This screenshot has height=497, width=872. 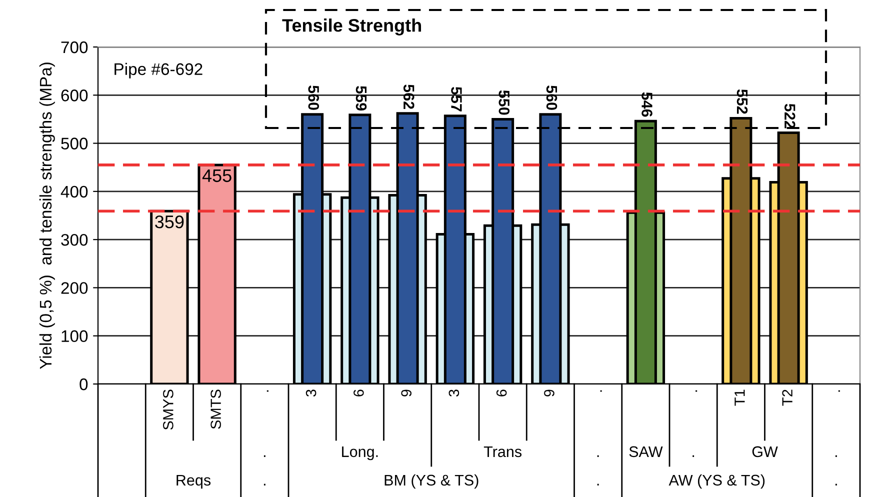 What do you see at coordinates (168, 410) in the screenshot?
I see `x-tick-label: SMYS` at bounding box center [168, 410].